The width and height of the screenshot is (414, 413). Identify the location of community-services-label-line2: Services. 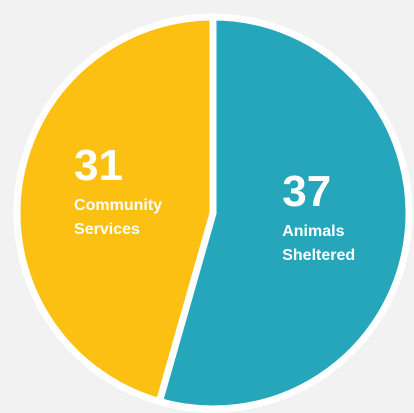
(107, 229).